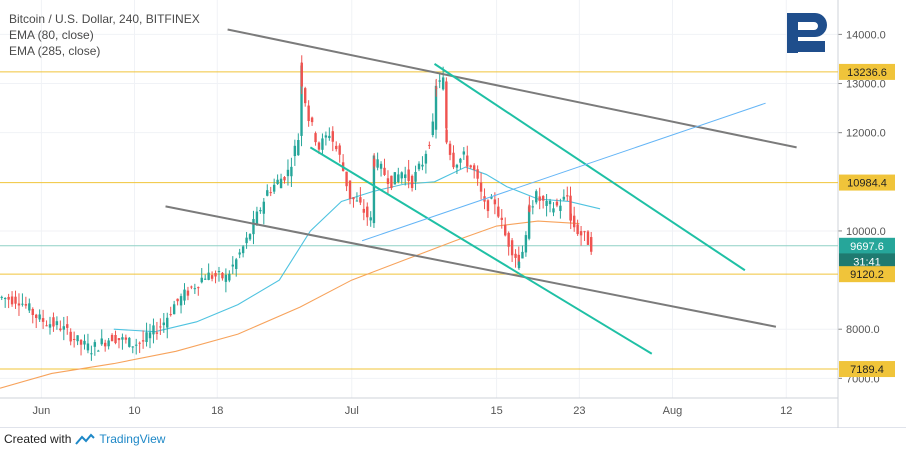 The height and width of the screenshot is (459, 906). I want to click on price-label-text: 7189.4, so click(867, 370).